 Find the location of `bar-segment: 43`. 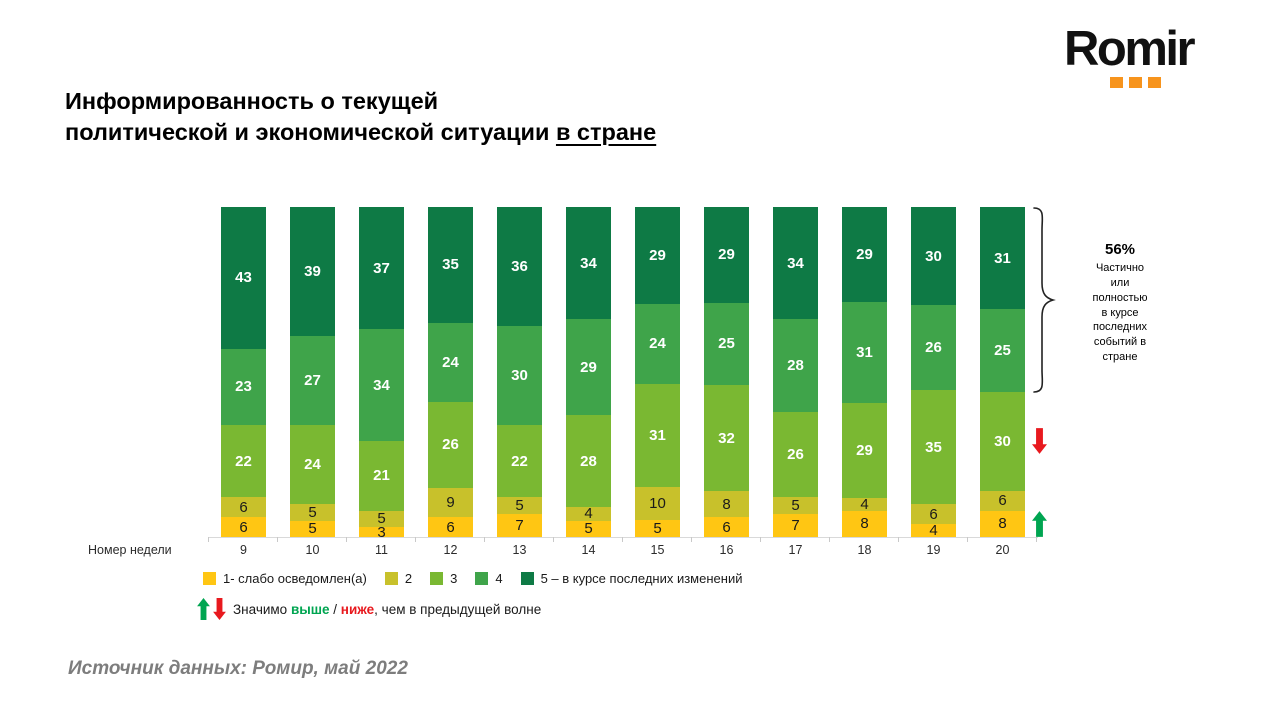

bar-segment: 43 is located at coordinates (243, 278).